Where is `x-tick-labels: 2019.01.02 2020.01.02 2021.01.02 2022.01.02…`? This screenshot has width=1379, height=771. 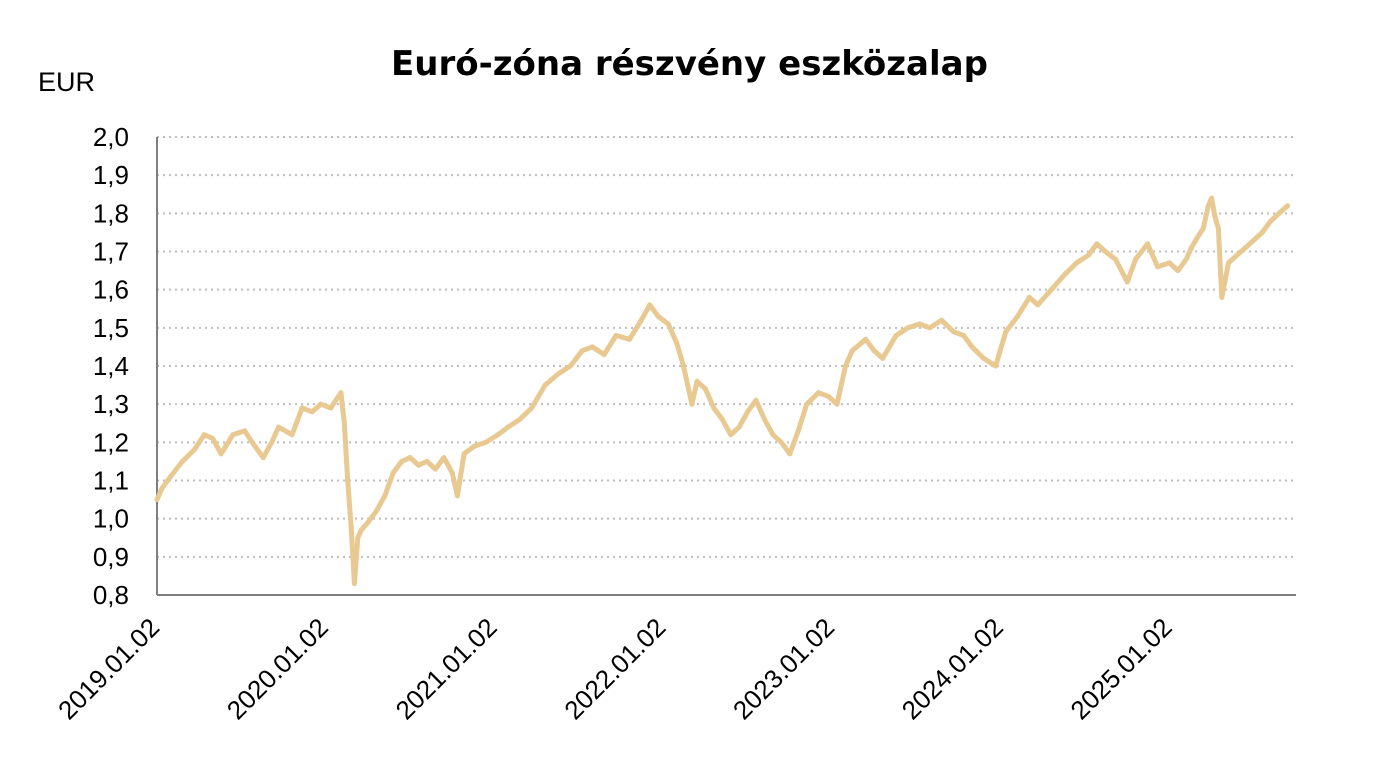 x-tick-labels: 2019.01.02 2020.01.02 2021.01.02 2022.01.02… is located at coordinates (615, 668).